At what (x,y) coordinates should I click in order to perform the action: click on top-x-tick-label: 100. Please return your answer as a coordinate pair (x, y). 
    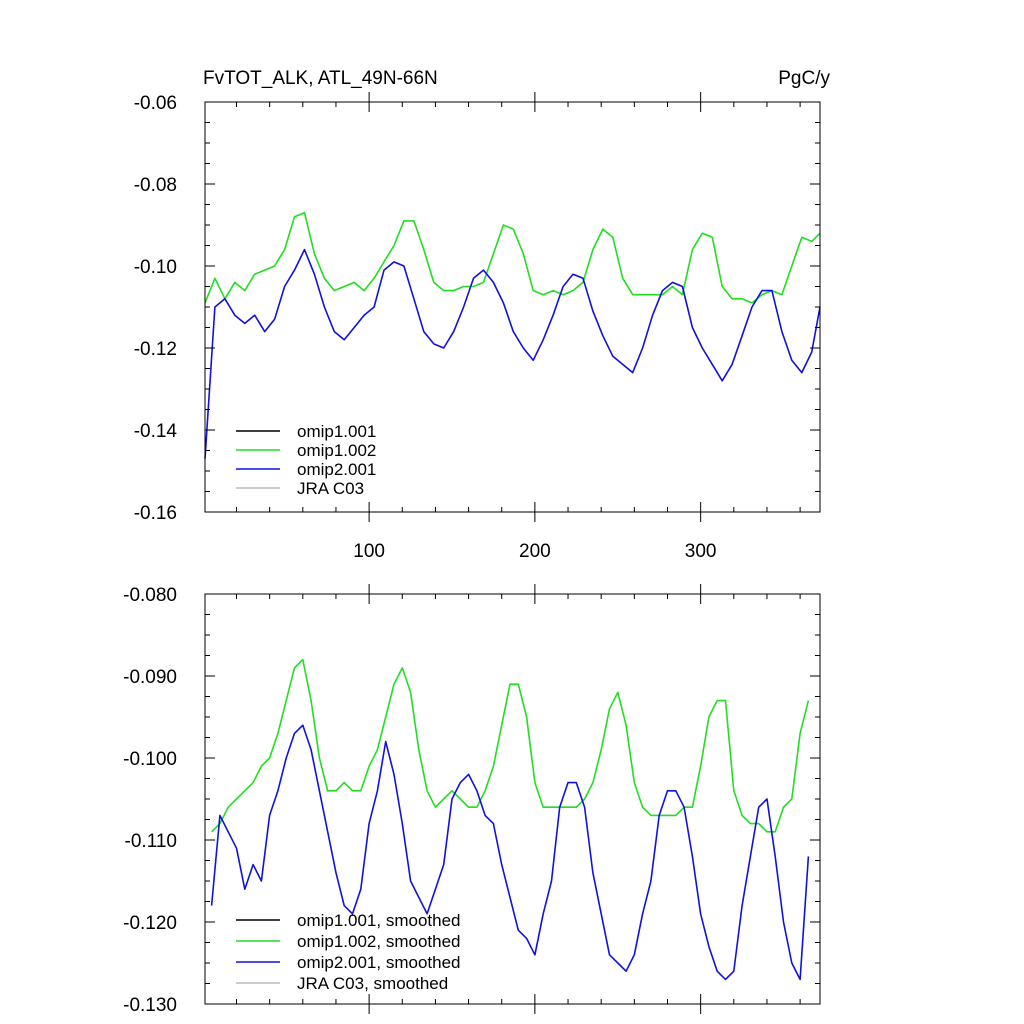
    Looking at the image, I should click on (369, 551).